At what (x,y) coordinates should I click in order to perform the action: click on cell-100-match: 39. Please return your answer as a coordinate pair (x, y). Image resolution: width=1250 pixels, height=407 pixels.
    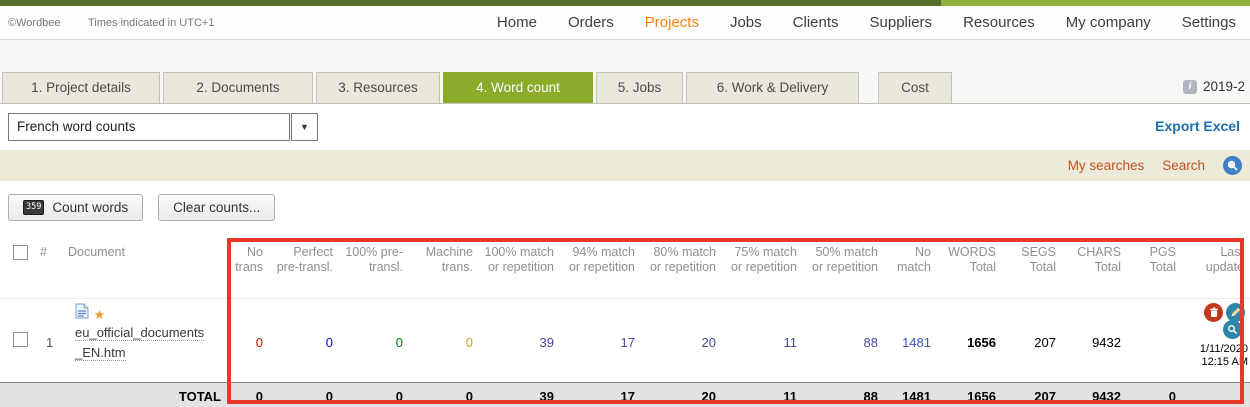
    Looking at the image, I should click on (546, 342).